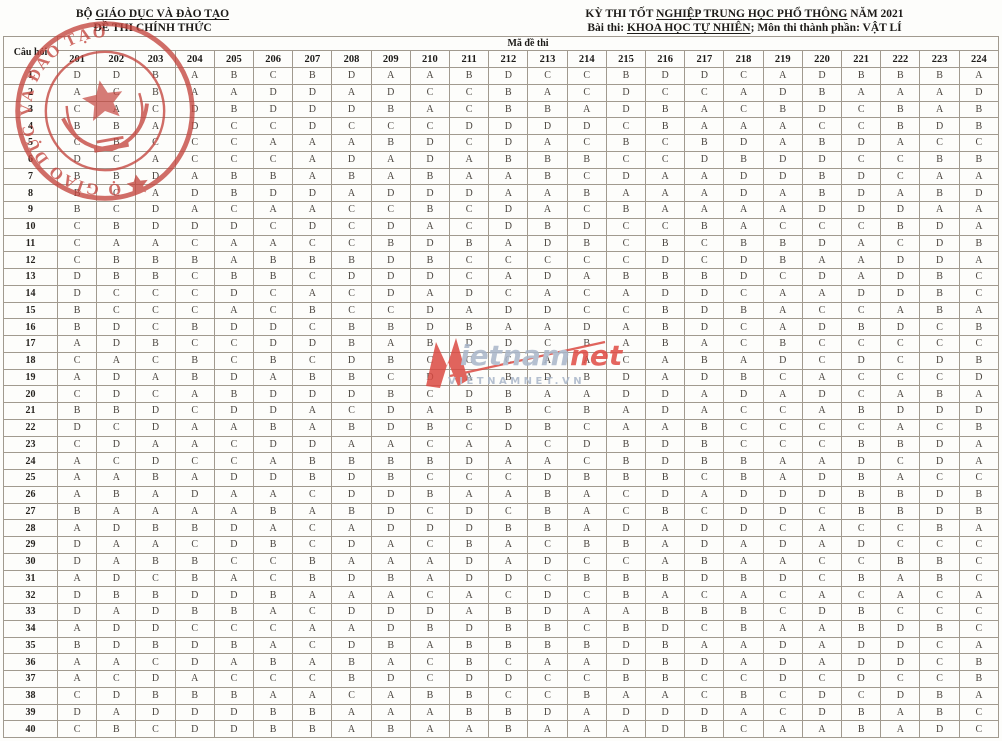 This screenshot has width=1002, height=741. I want to click on answer-cell-q2-214: C, so click(586, 92).